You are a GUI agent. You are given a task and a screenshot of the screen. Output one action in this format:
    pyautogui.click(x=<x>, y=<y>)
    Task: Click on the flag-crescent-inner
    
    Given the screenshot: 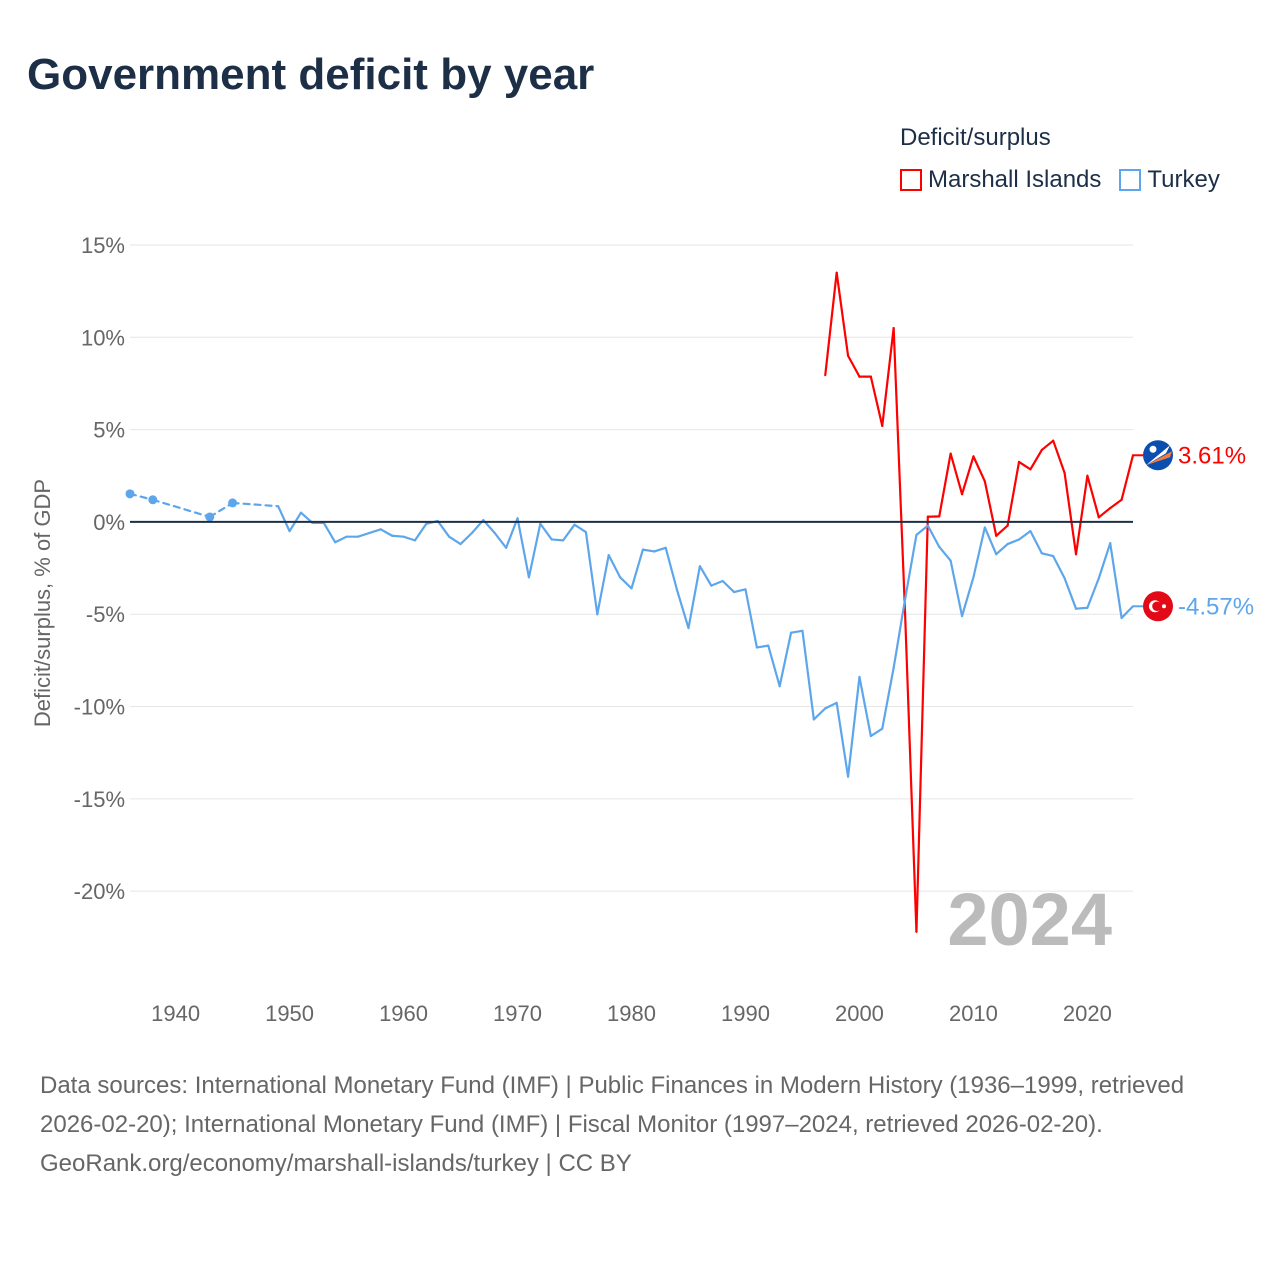 What is the action you would take?
    pyautogui.click(x=1157, y=606)
    